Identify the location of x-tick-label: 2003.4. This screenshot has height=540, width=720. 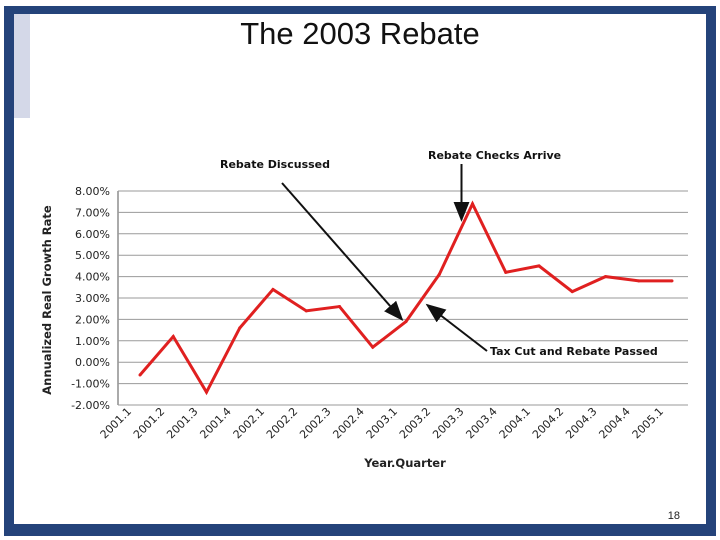
(481, 423).